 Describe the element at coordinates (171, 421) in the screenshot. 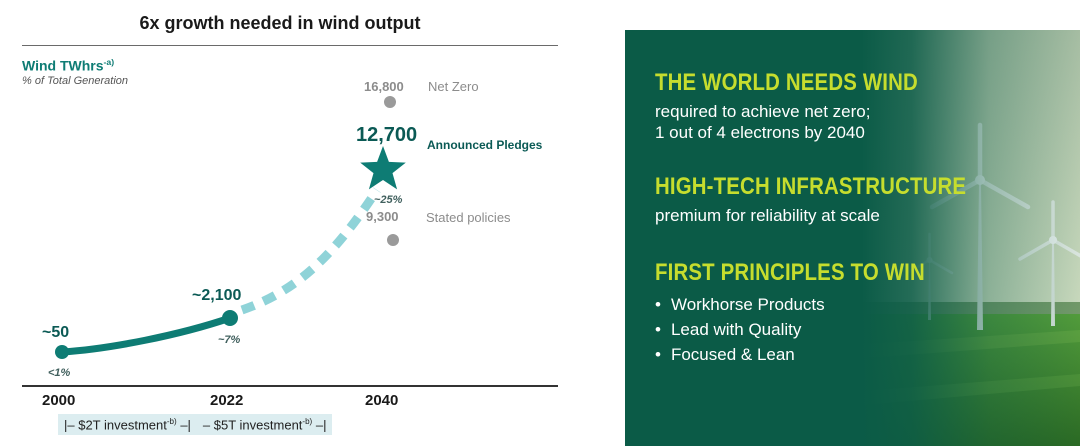

I see `investment-2t-footnote: -b)` at that location.